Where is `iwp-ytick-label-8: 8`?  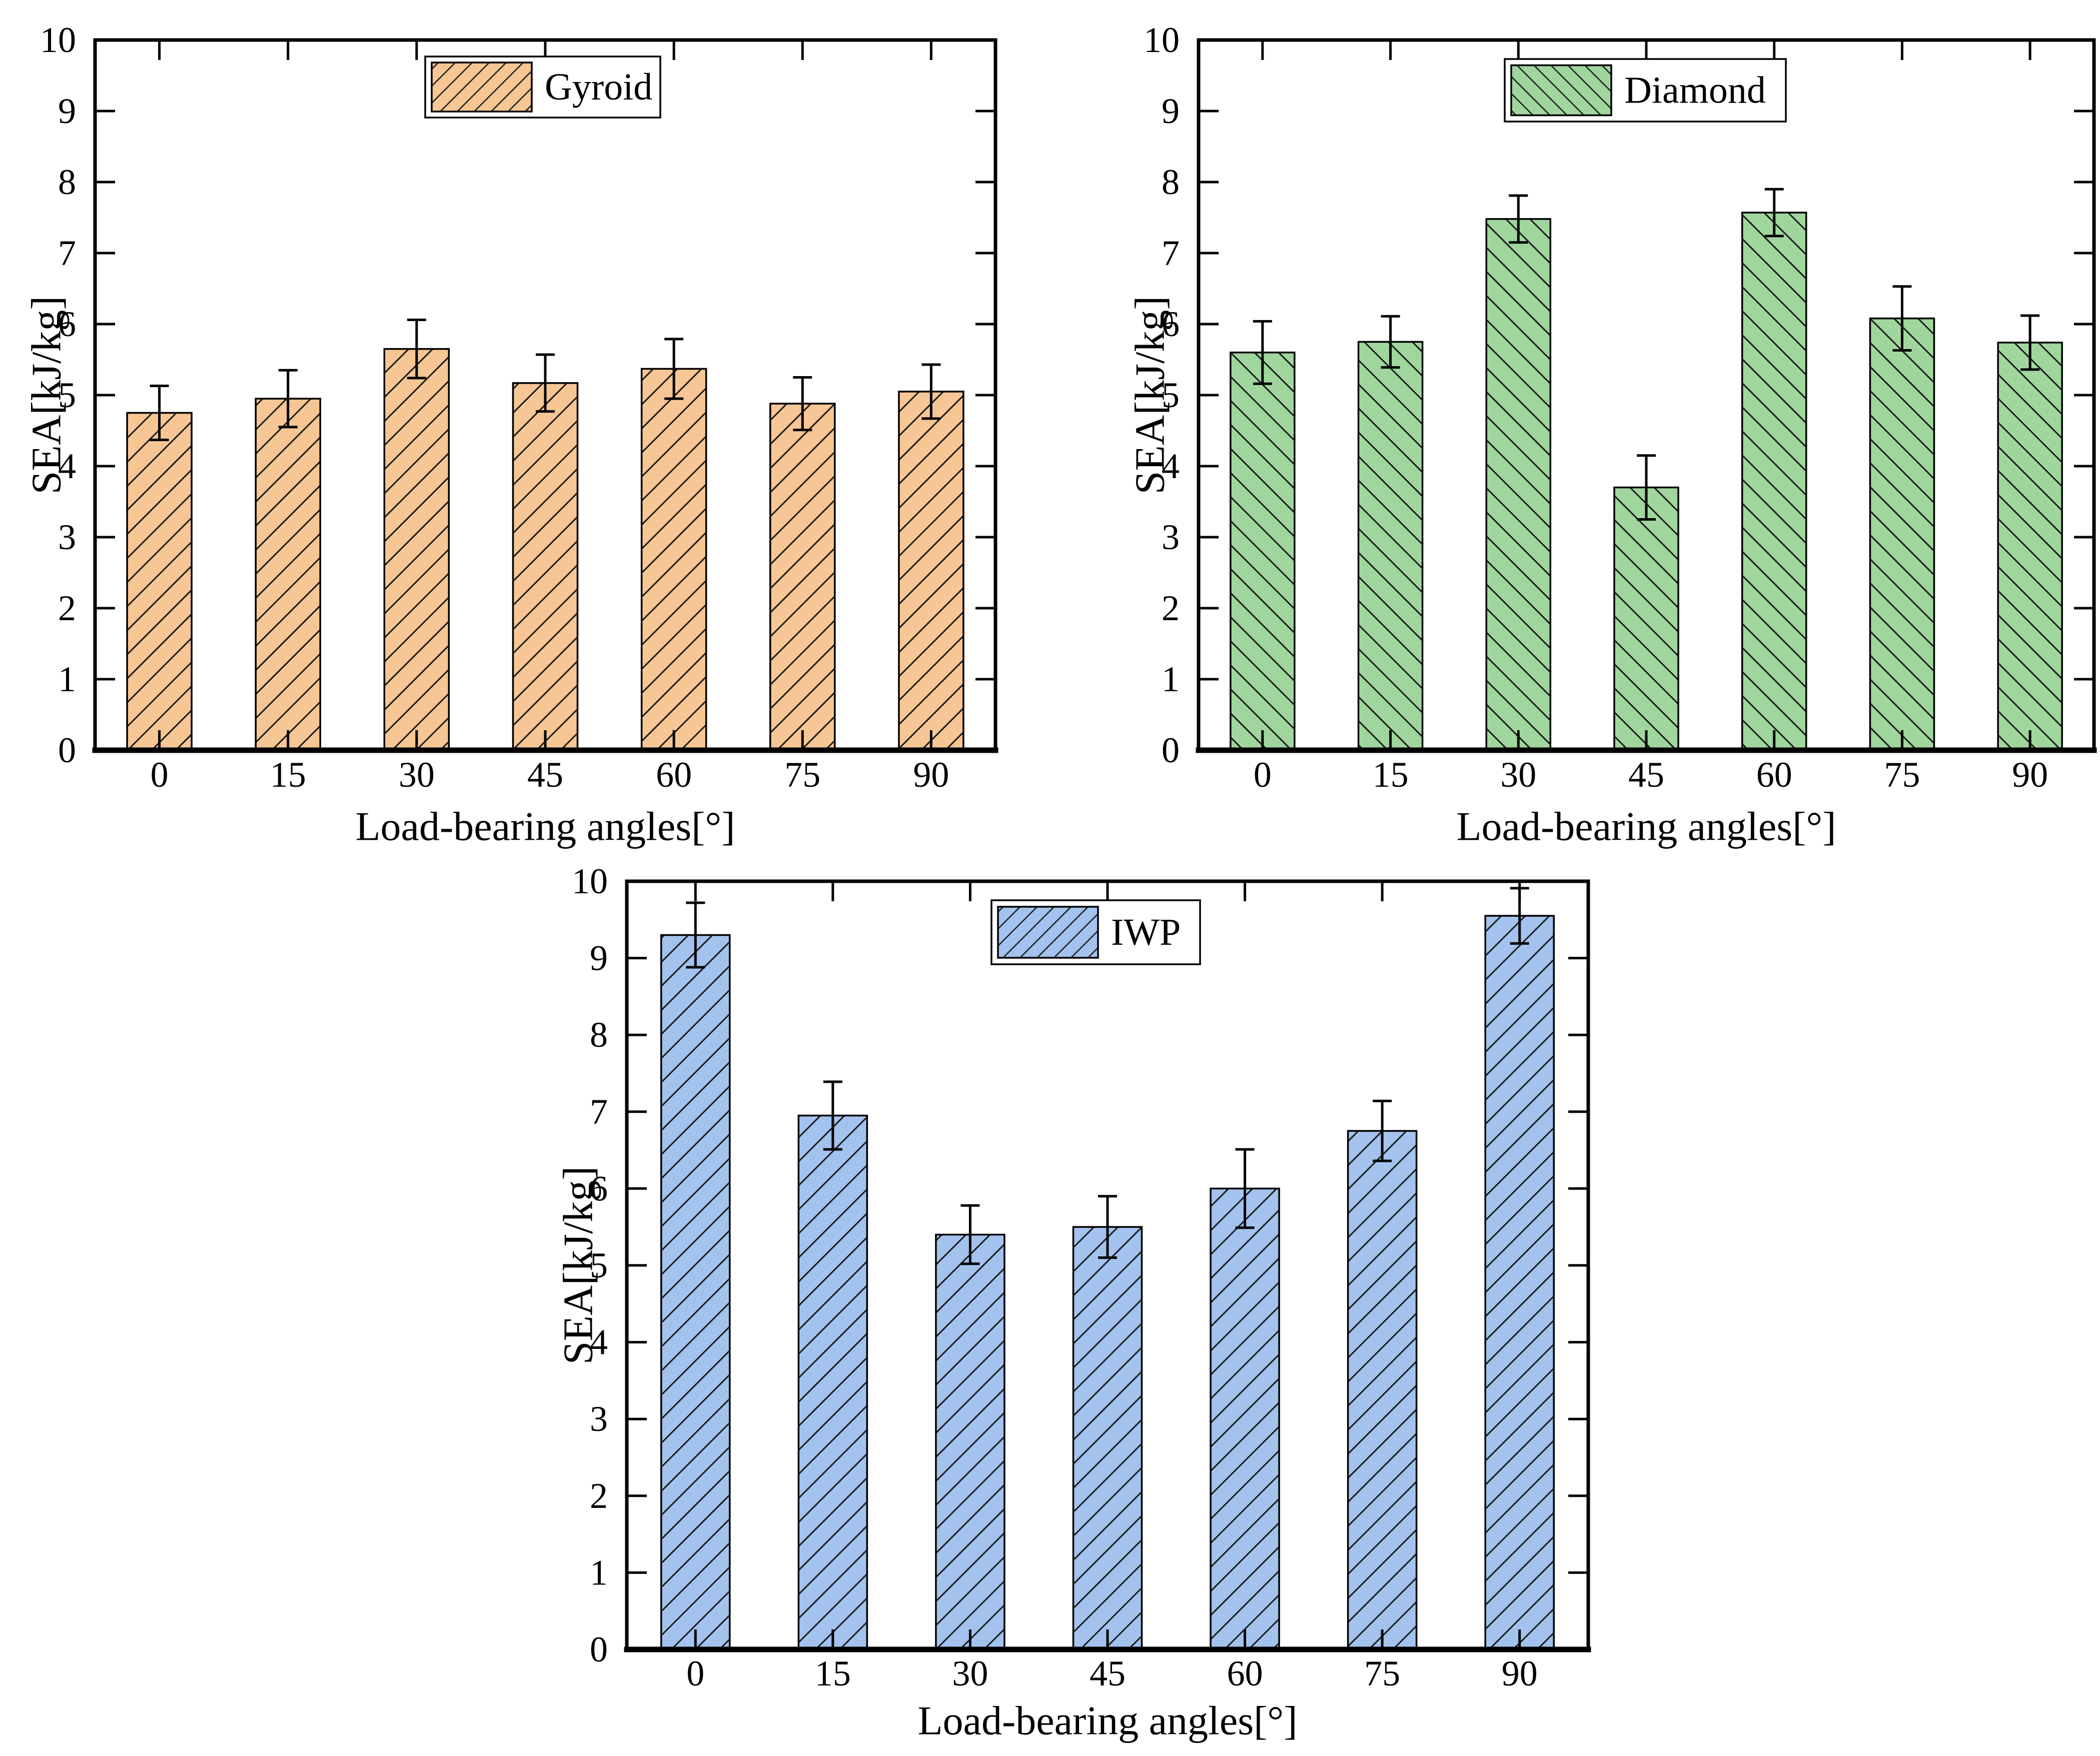
iwp-ytick-label-8: 8 is located at coordinates (599, 1035).